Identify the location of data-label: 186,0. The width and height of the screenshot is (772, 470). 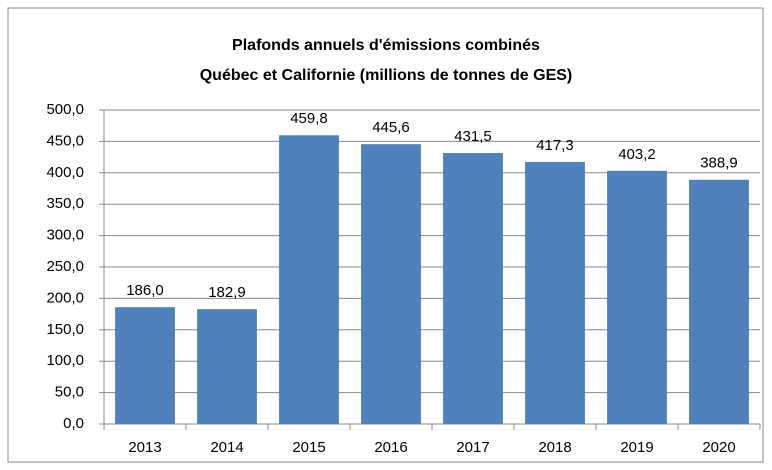
(145, 290).